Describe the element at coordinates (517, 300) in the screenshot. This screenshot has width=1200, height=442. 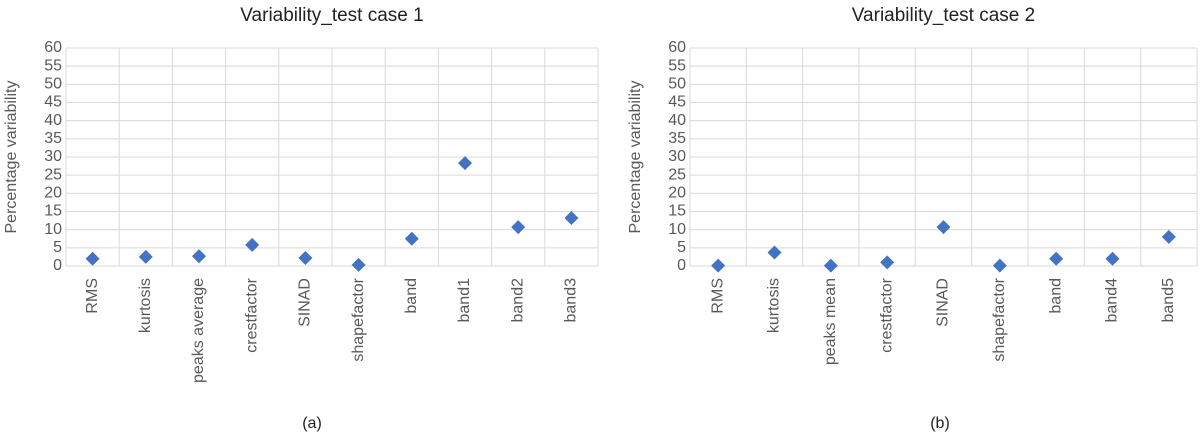
I see `x-tick-label: band2` at that location.